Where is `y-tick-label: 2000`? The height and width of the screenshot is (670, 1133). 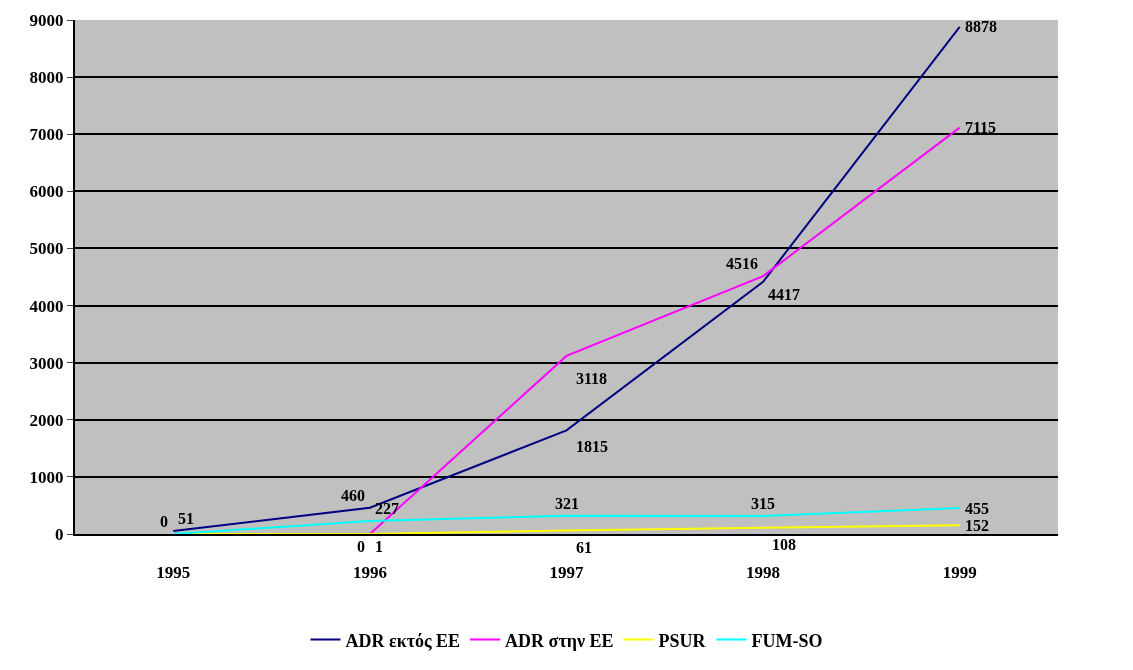
y-tick-label: 2000 is located at coordinates (46, 420).